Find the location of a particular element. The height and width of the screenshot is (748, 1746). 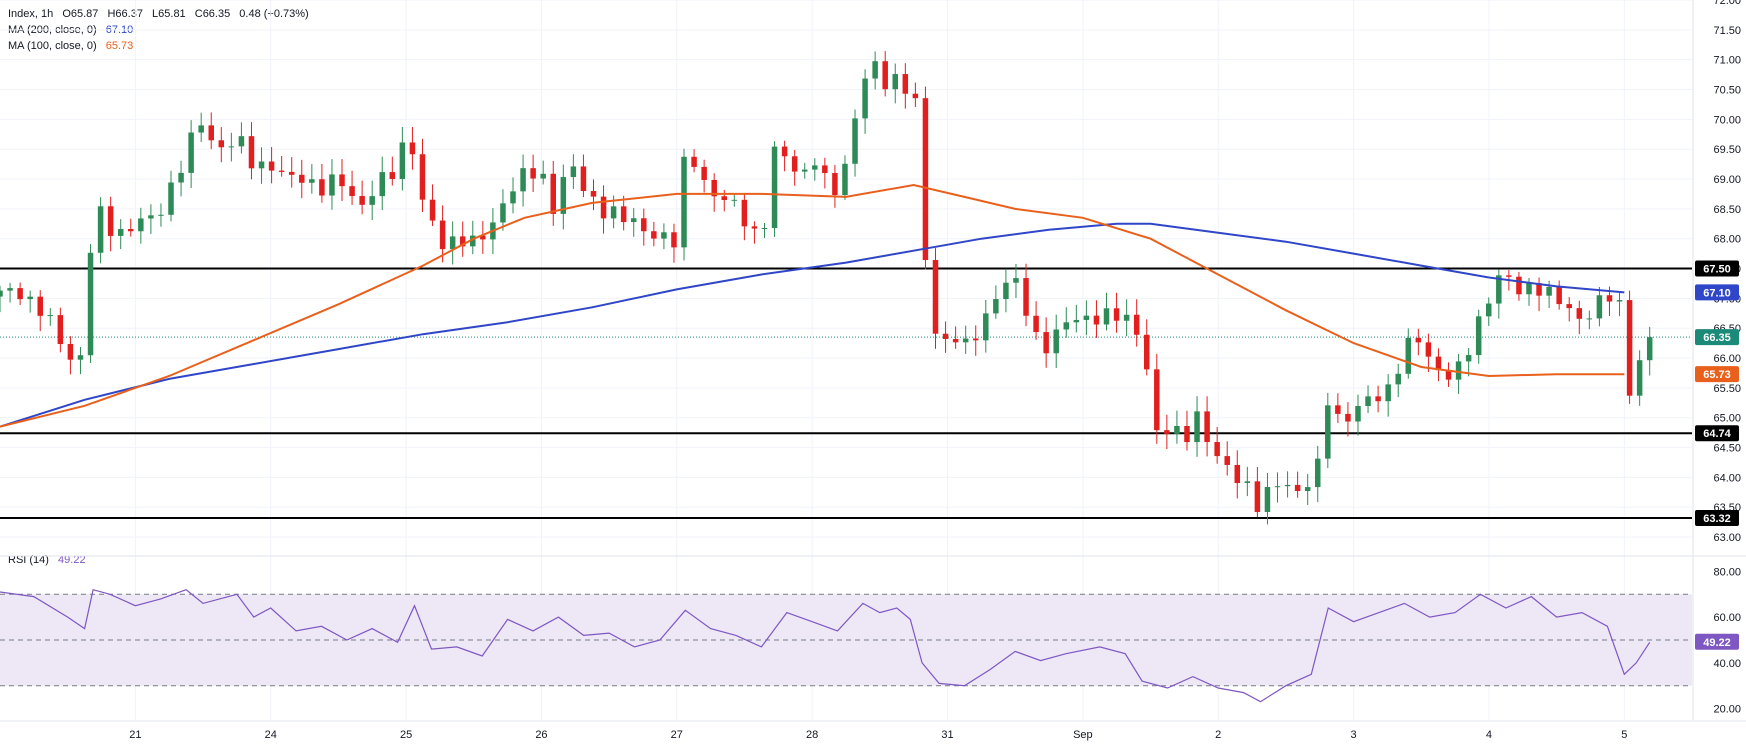

last-price-badge-bg is located at coordinates (1717, 337).